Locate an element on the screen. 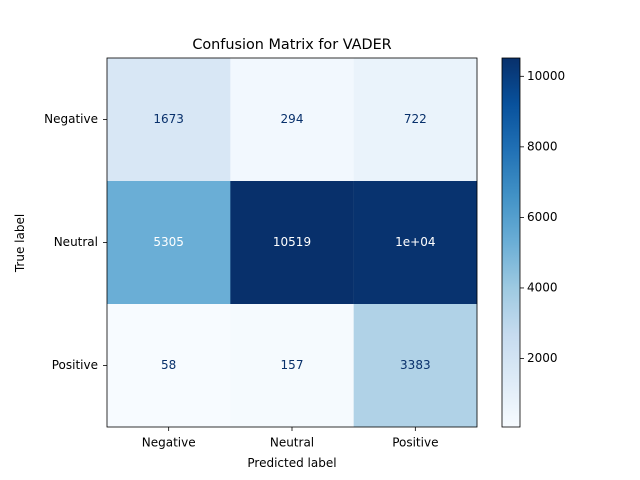 Image resolution: width=640 pixels, height=480 pixels. x-tick-label-negative: Negative is located at coordinates (169, 443).